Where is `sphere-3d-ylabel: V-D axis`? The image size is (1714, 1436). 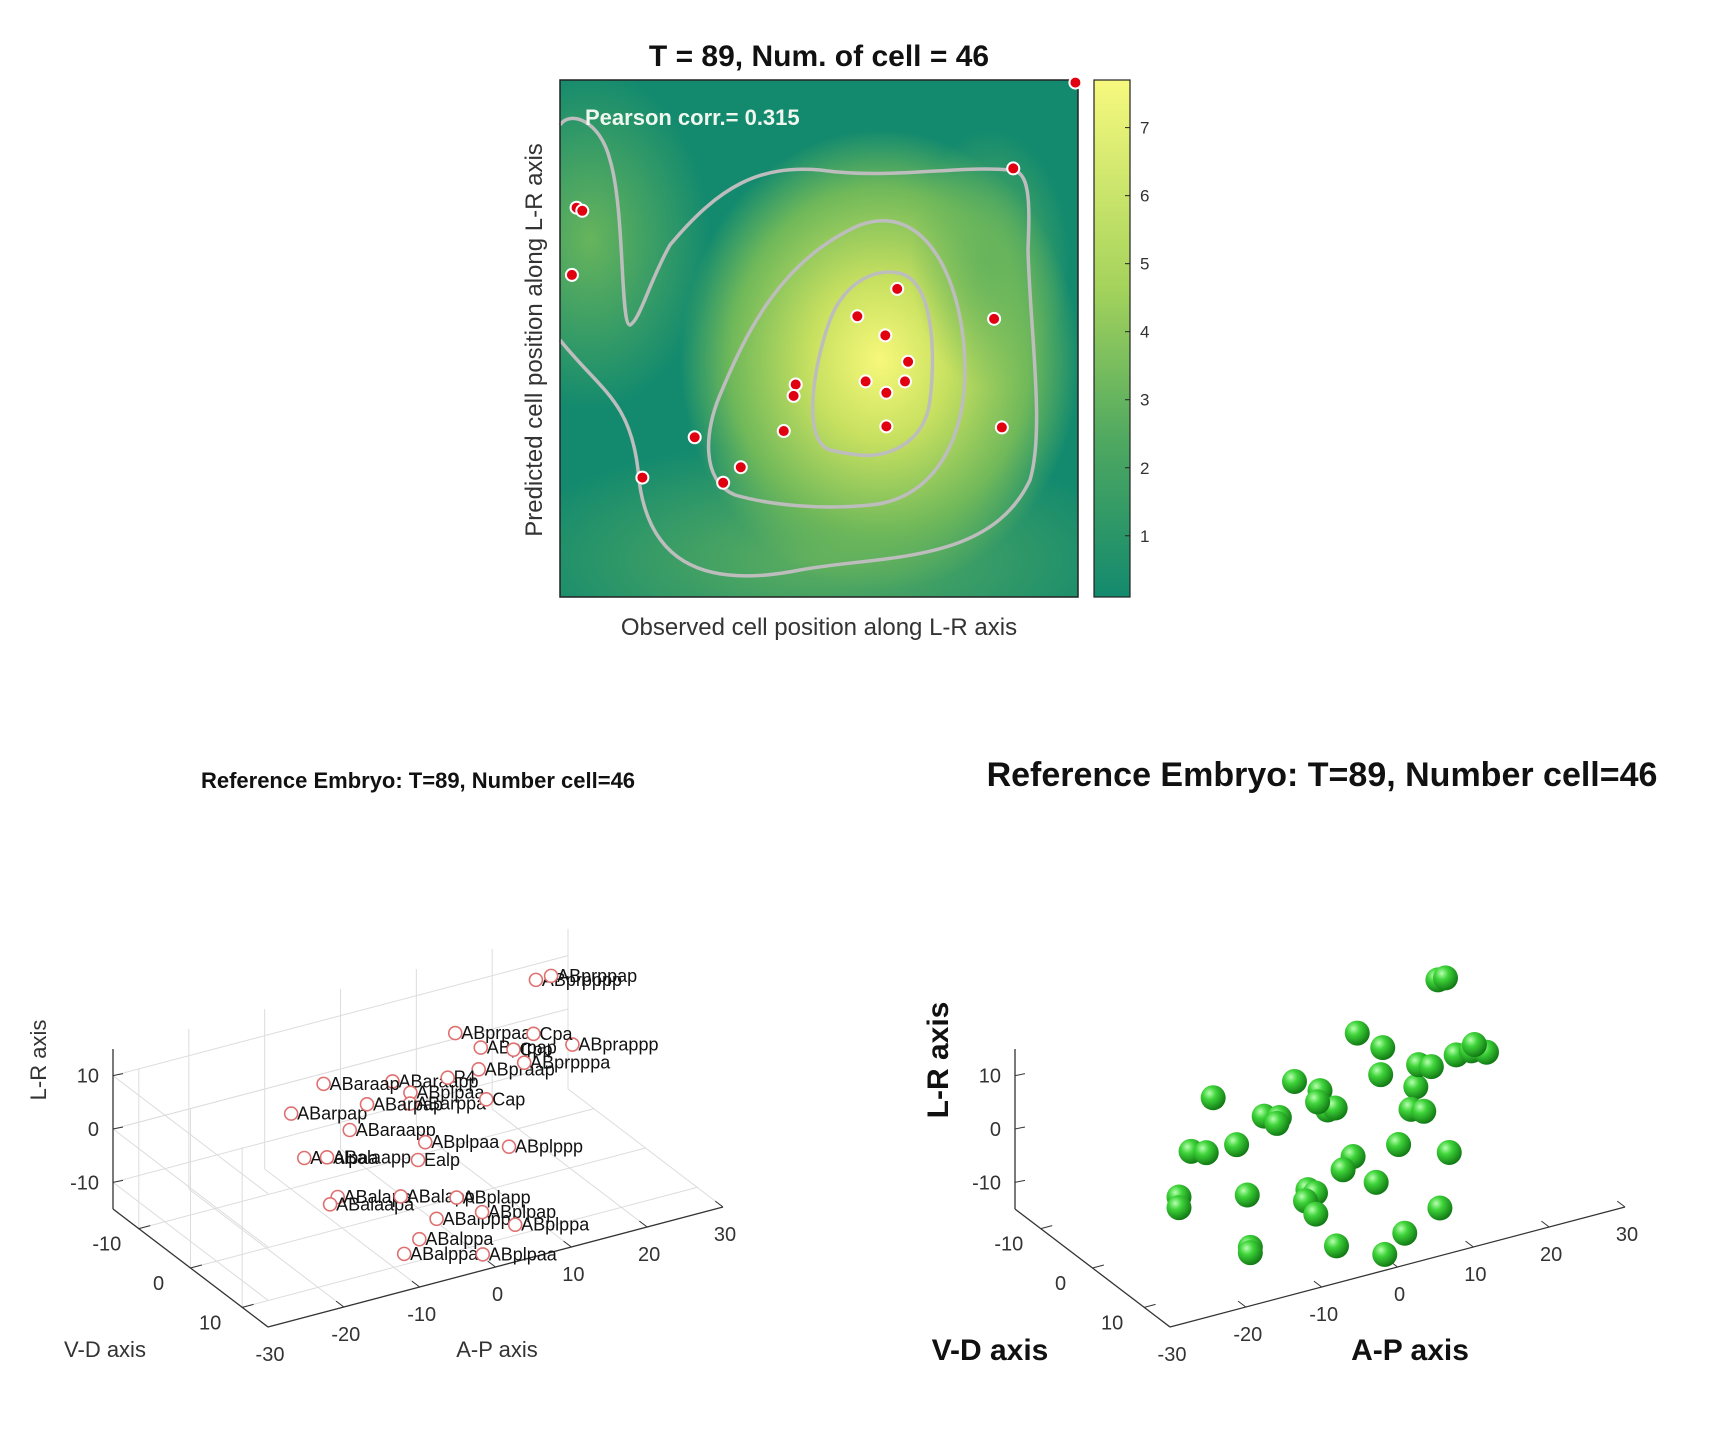 sphere-3d-ylabel: V-D axis is located at coordinates (990, 1350).